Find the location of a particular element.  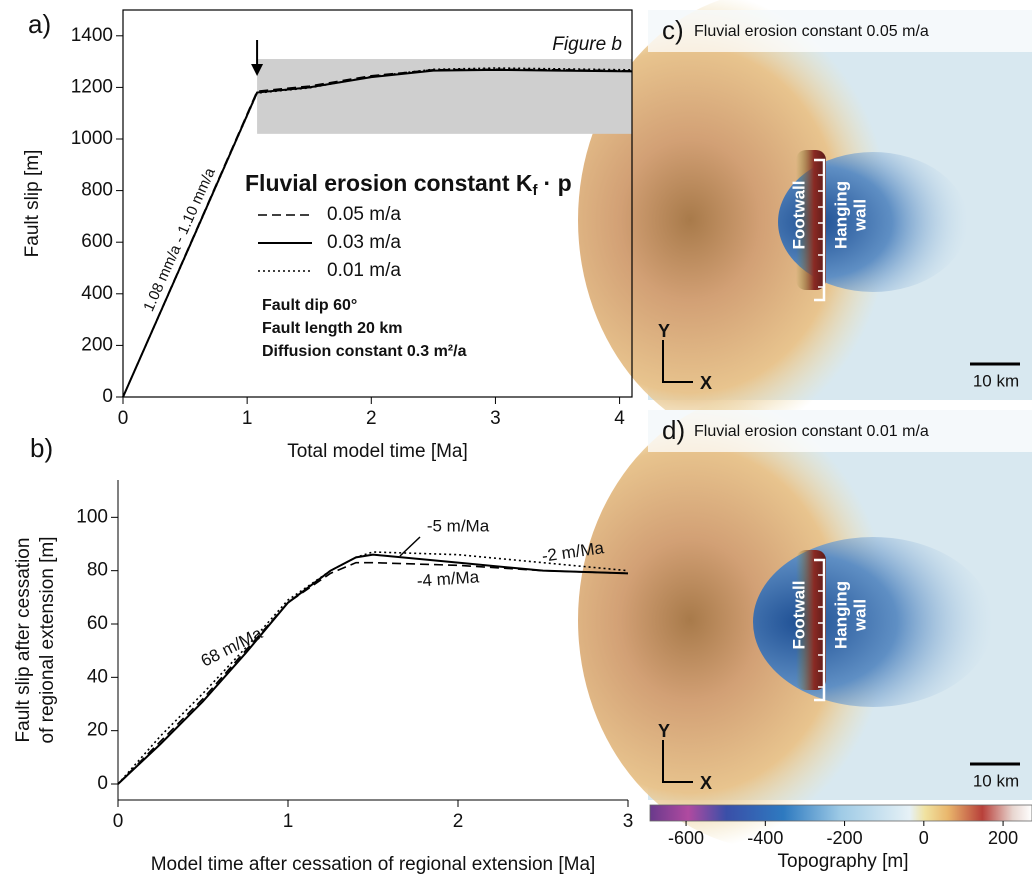

highlight-label: Figure b is located at coordinates (587, 44).